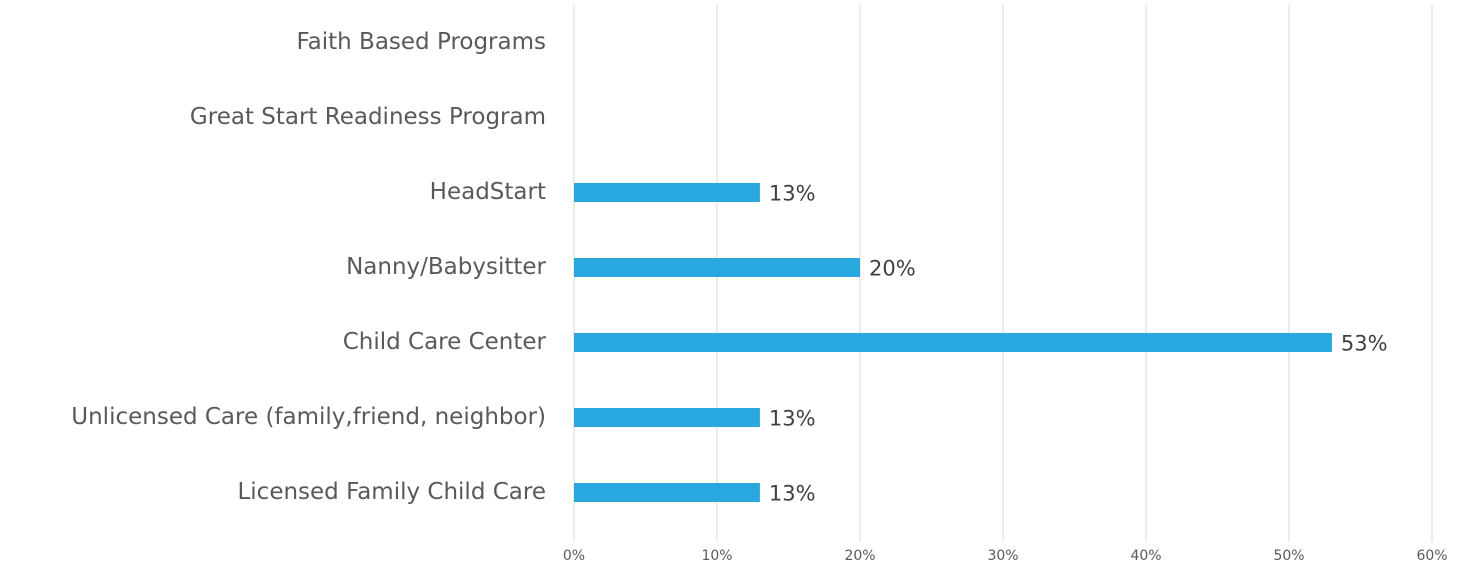 Image resolution: width=1465 pixels, height=566 pixels. What do you see at coordinates (1364, 344) in the screenshot?
I see `data-label: 53%` at bounding box center [1364, 344].